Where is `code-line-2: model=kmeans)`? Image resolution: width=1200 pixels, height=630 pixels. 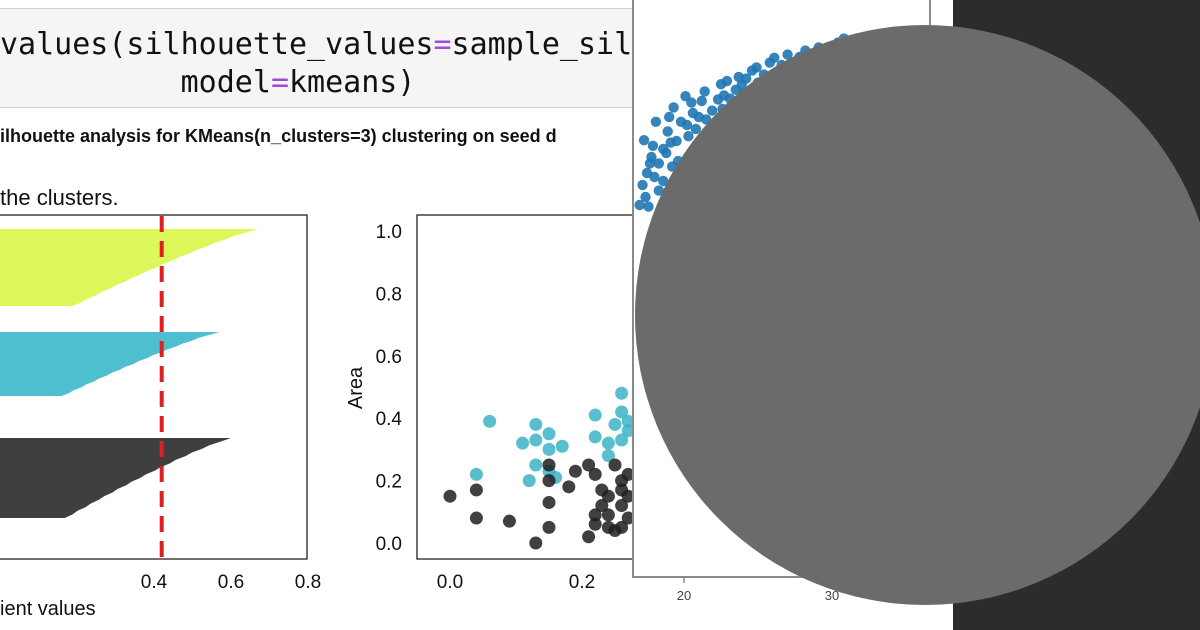 code-line-2: model=kmeans) is located at coordinates (208, 82).